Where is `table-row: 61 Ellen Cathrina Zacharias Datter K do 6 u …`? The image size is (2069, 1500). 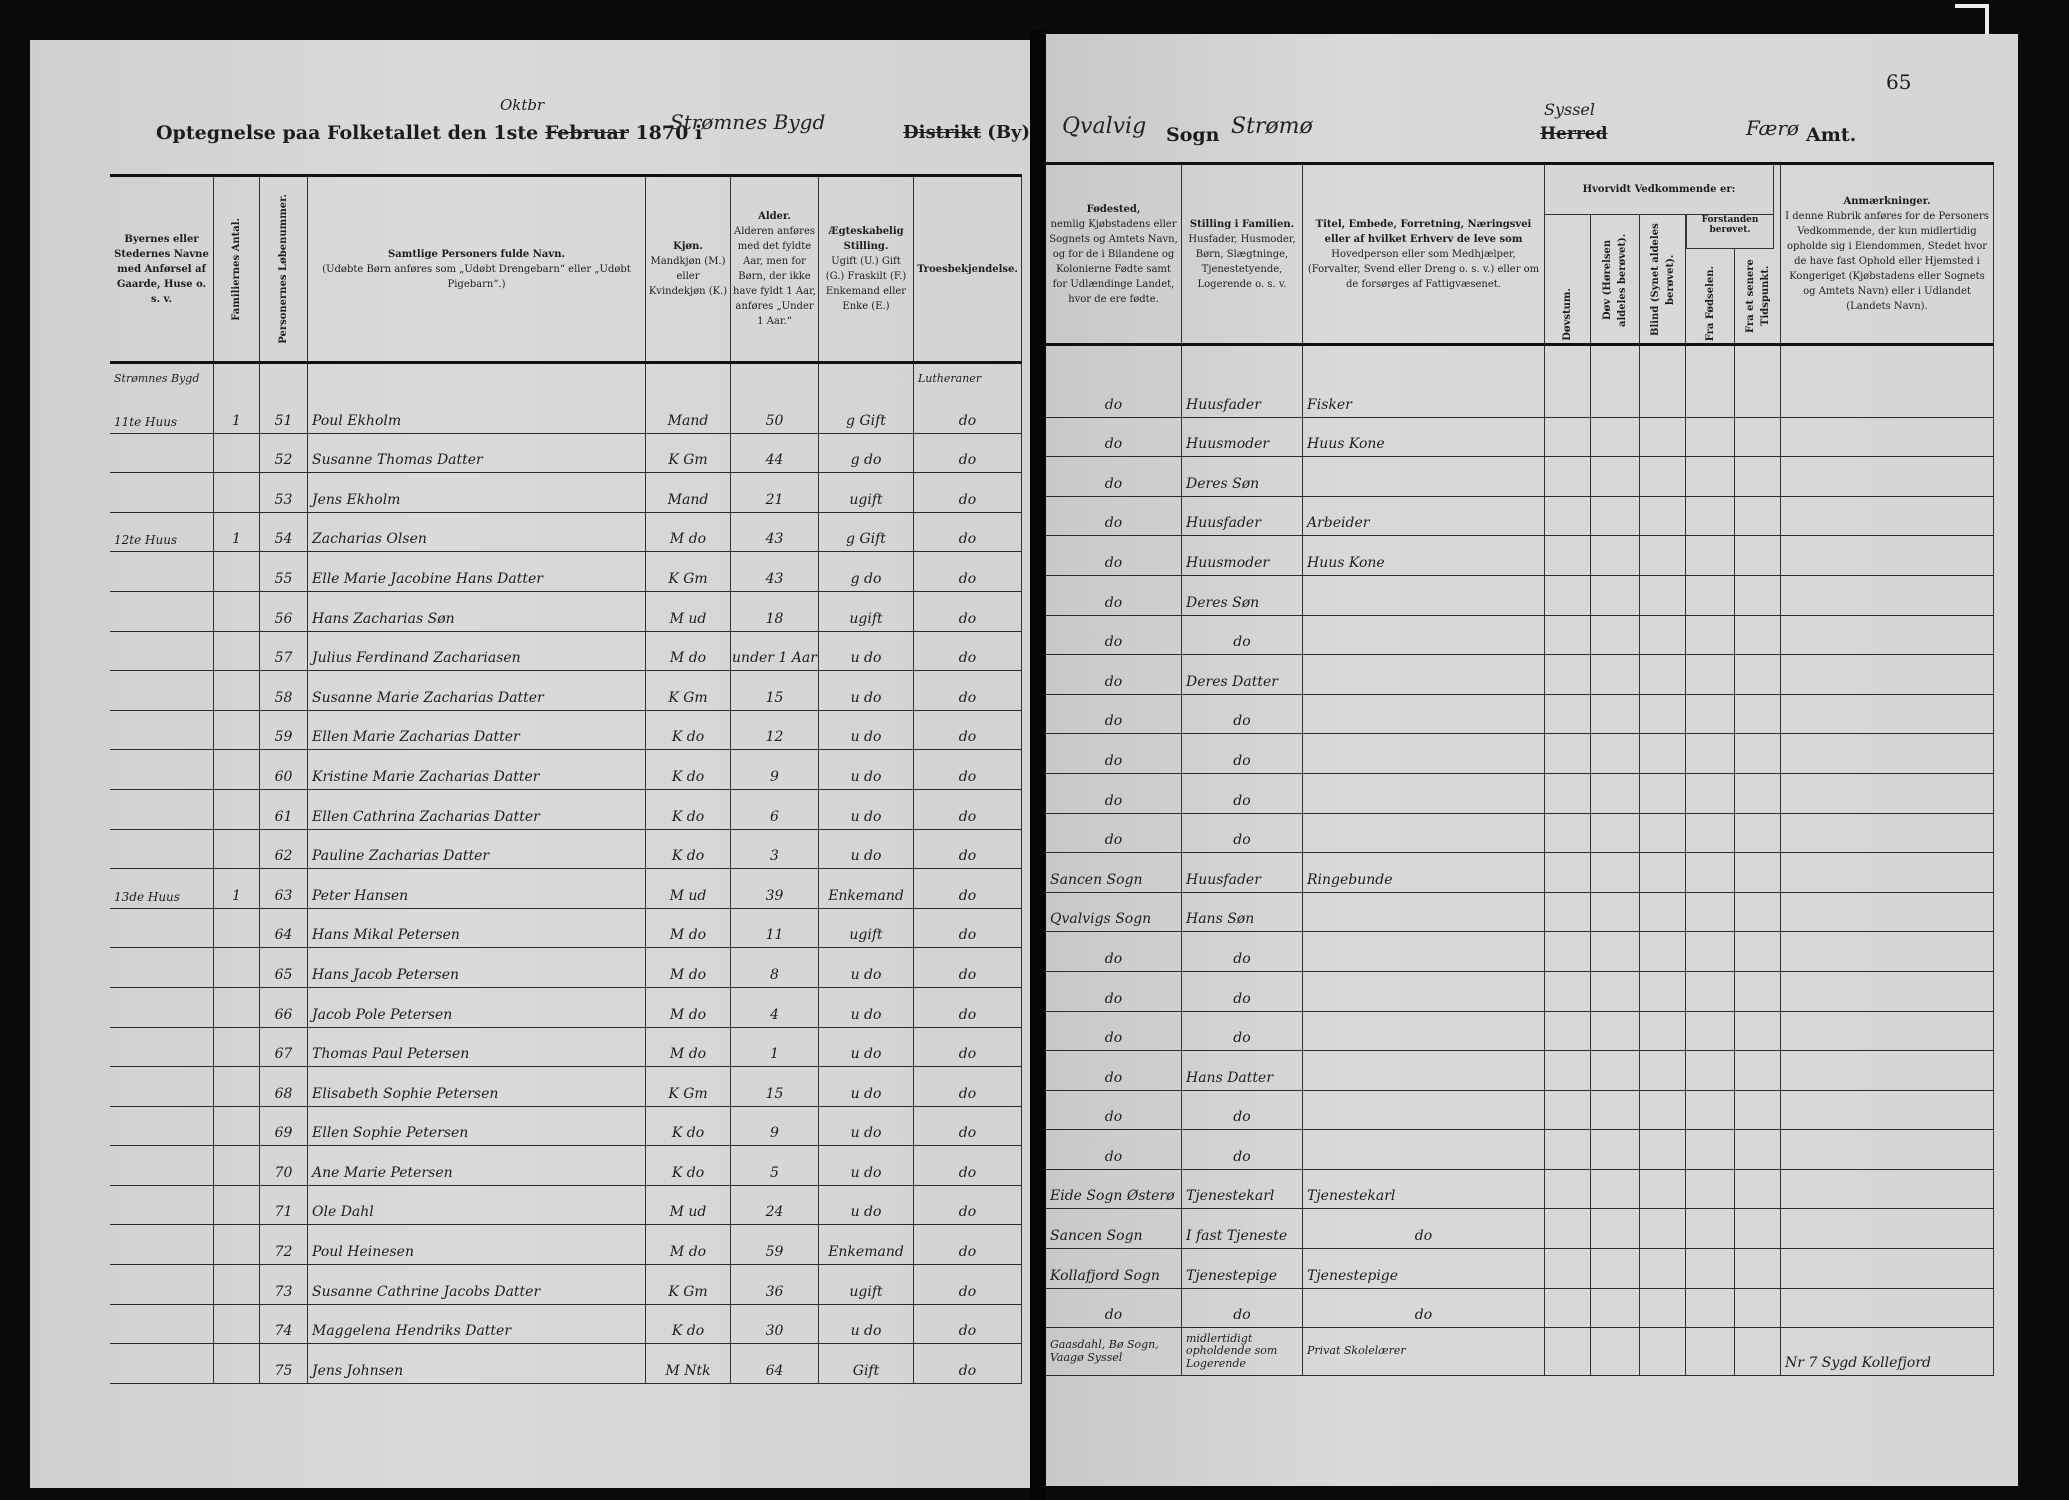 table-row: 61 Ellen Cathrina Zacharias Datter K do 6 u … is located at coordinates (566, 809).